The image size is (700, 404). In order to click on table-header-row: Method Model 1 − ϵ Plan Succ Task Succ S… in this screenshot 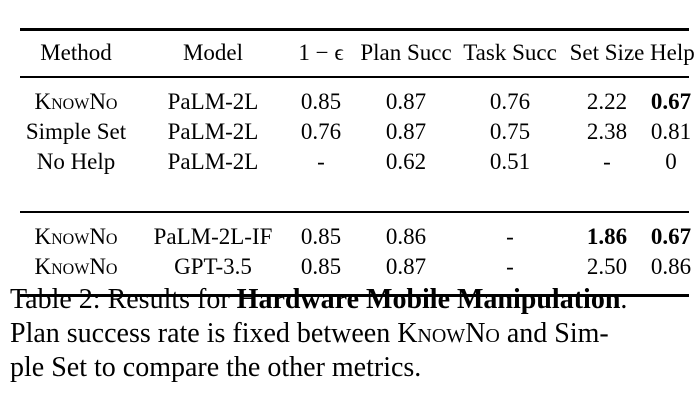, I will do `click(357, 53)`.